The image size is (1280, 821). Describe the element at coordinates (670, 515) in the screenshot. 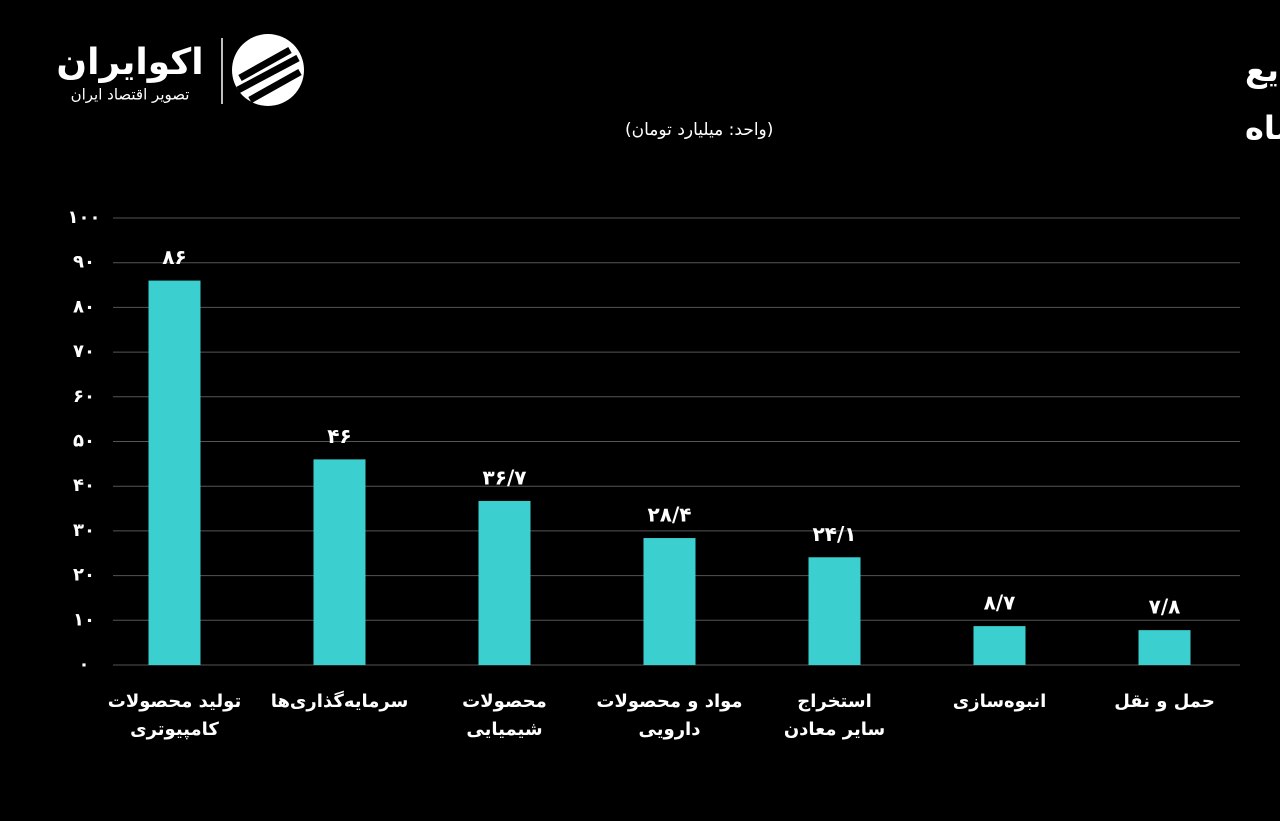

I see `value-label: ۲۸/۴` at that location.